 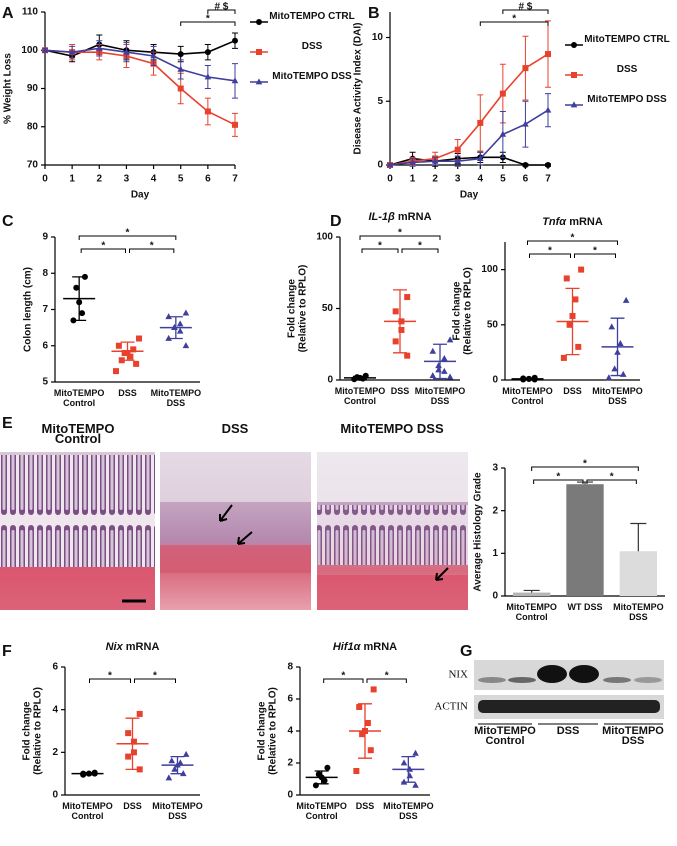 I want to click on y-tick-label: 0, so click(x=330, y=380).